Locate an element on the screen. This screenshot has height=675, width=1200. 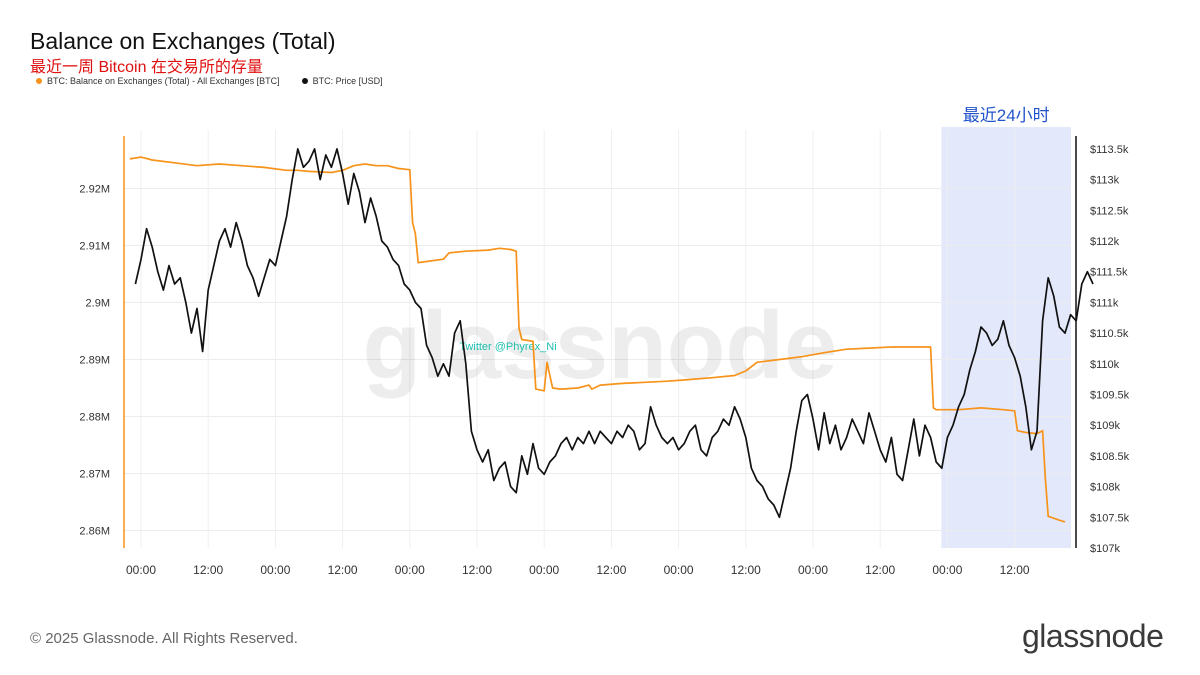
footer-logo: glassnode is located at coordinates (1093, 636).